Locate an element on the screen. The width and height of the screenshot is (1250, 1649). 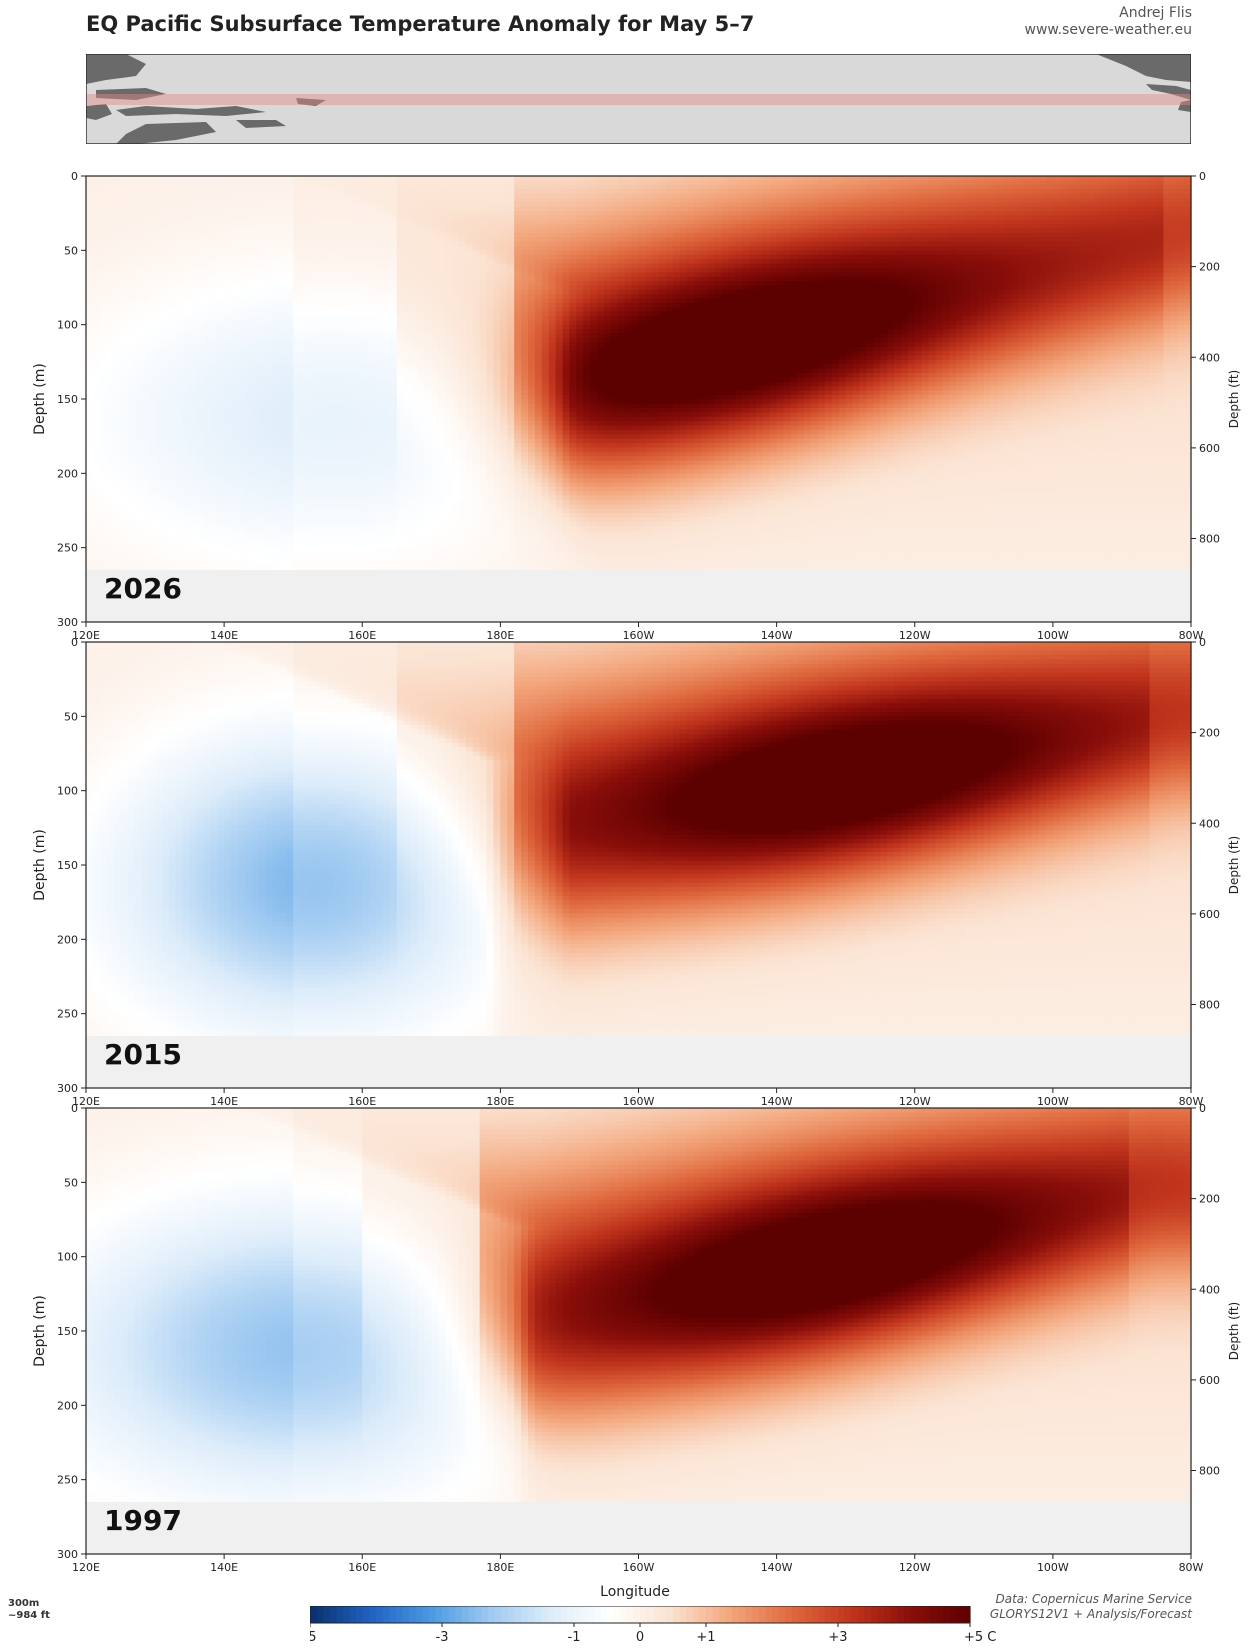
website-link: www.severe-weather.eu is located at coordinates (1108, 30).